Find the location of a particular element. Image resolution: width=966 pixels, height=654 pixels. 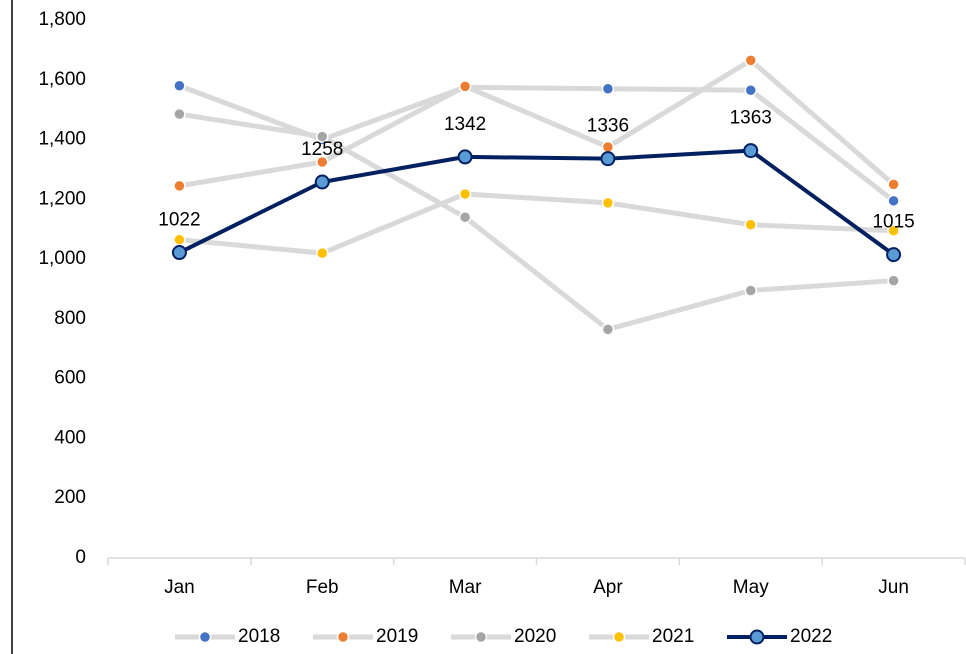

y-tick-label: 1,200 is located at coordinates (62, 198).